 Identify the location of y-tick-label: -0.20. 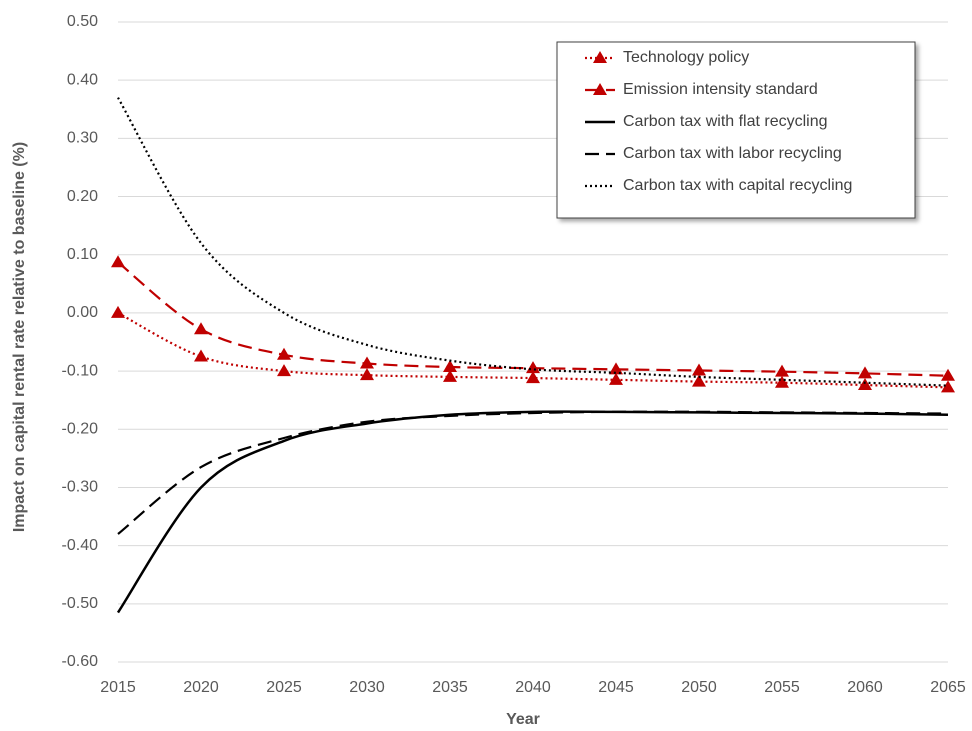
(80, 428).